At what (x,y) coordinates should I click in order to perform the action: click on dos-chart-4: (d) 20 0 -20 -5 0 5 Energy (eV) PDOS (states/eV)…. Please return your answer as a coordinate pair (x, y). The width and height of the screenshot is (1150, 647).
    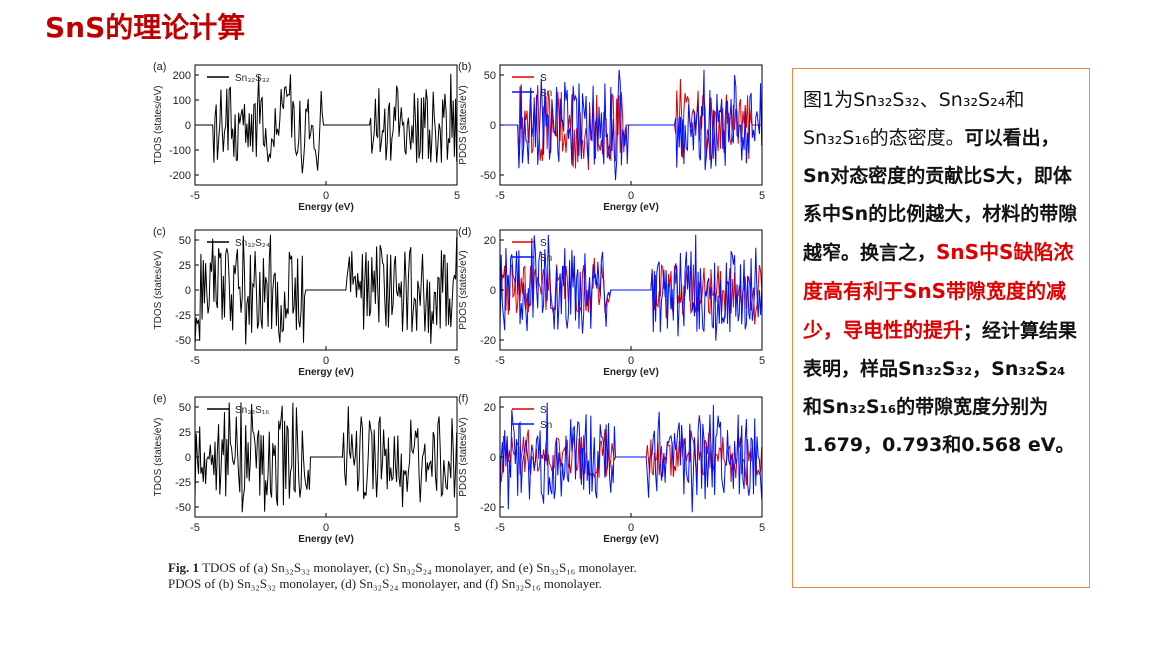
    Looking at the image, I should click on (611, 302).